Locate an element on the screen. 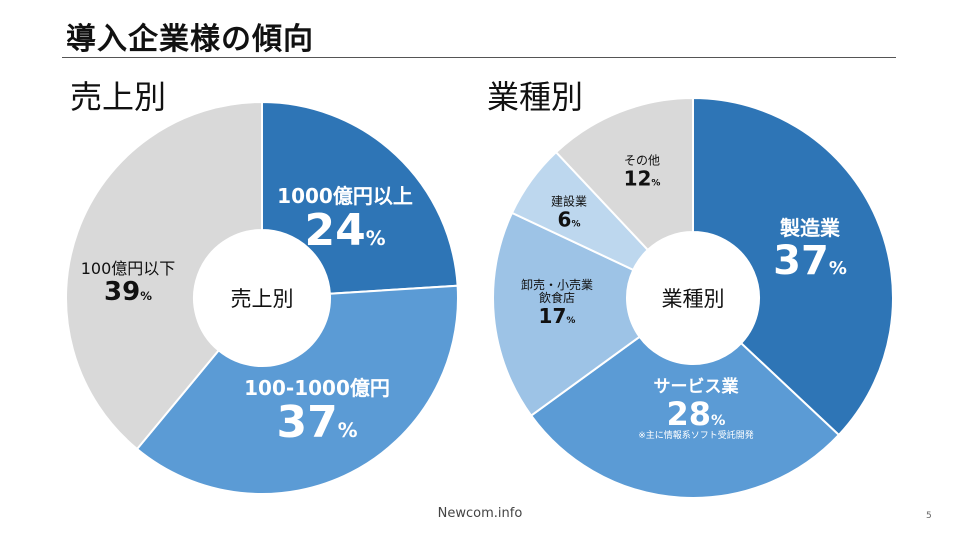 This screenshot has width=960, height=540. industry-section-title: 業種別 is located at coordinates (535, 97).